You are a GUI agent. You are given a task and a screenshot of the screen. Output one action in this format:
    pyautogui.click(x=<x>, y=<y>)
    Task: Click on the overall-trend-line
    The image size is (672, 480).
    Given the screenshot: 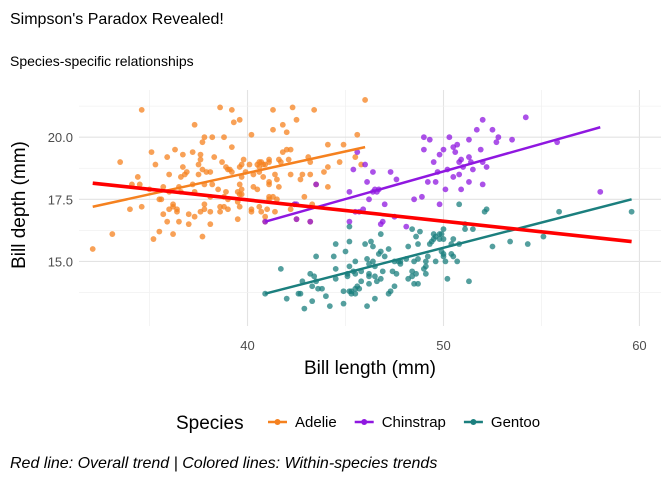 What is the action you would take?
    pyautogui.click(x=362, y=212)
    